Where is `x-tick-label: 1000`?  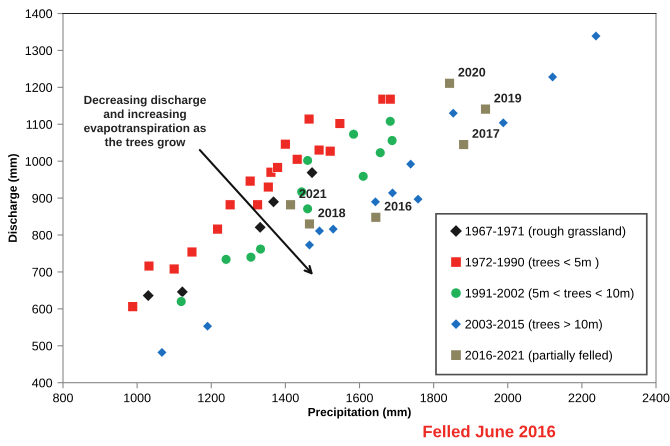 x-tick-label: 1000 is located at coordinates (137, 397).